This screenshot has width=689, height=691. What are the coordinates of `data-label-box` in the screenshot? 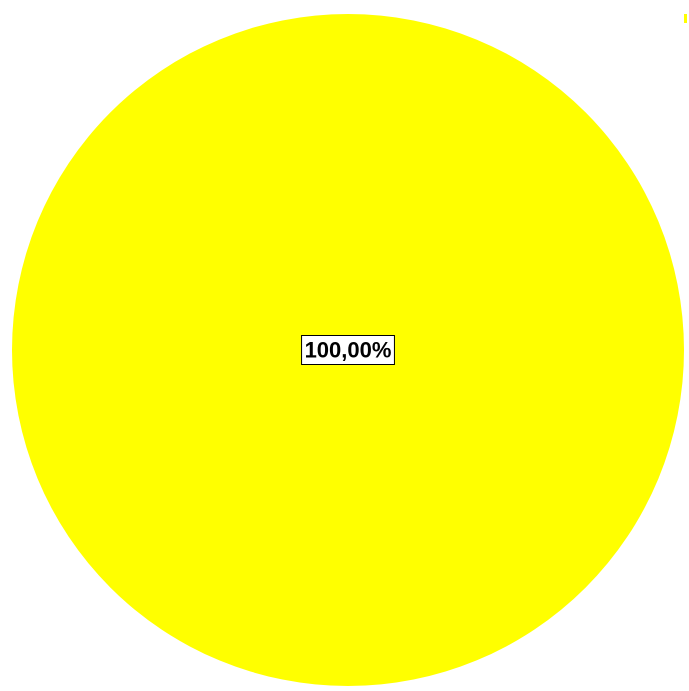 It's located at (348, 350).